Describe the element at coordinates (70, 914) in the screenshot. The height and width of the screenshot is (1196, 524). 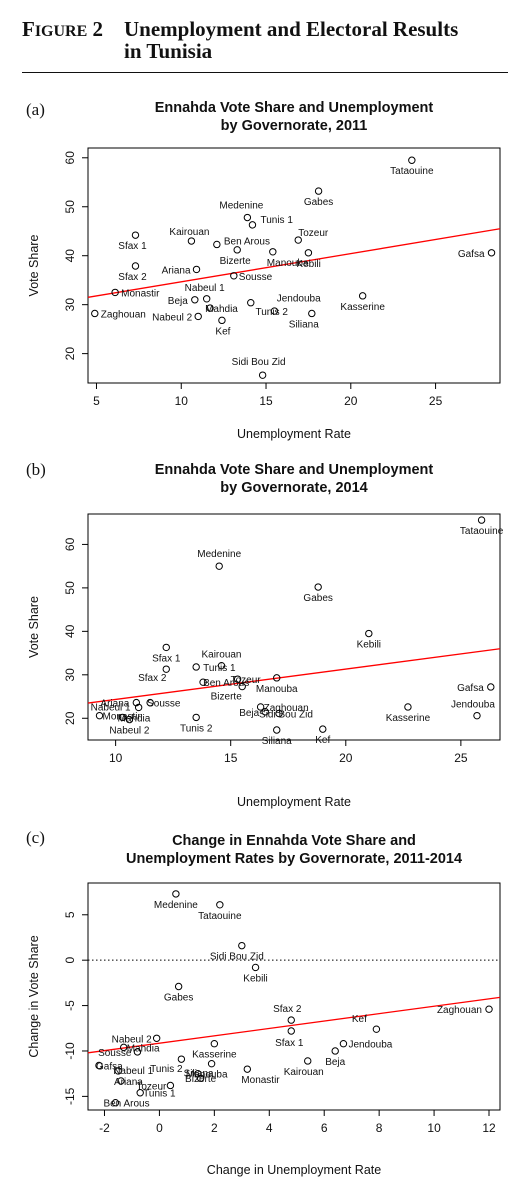
I see `y-tick-label: 5` at that location.